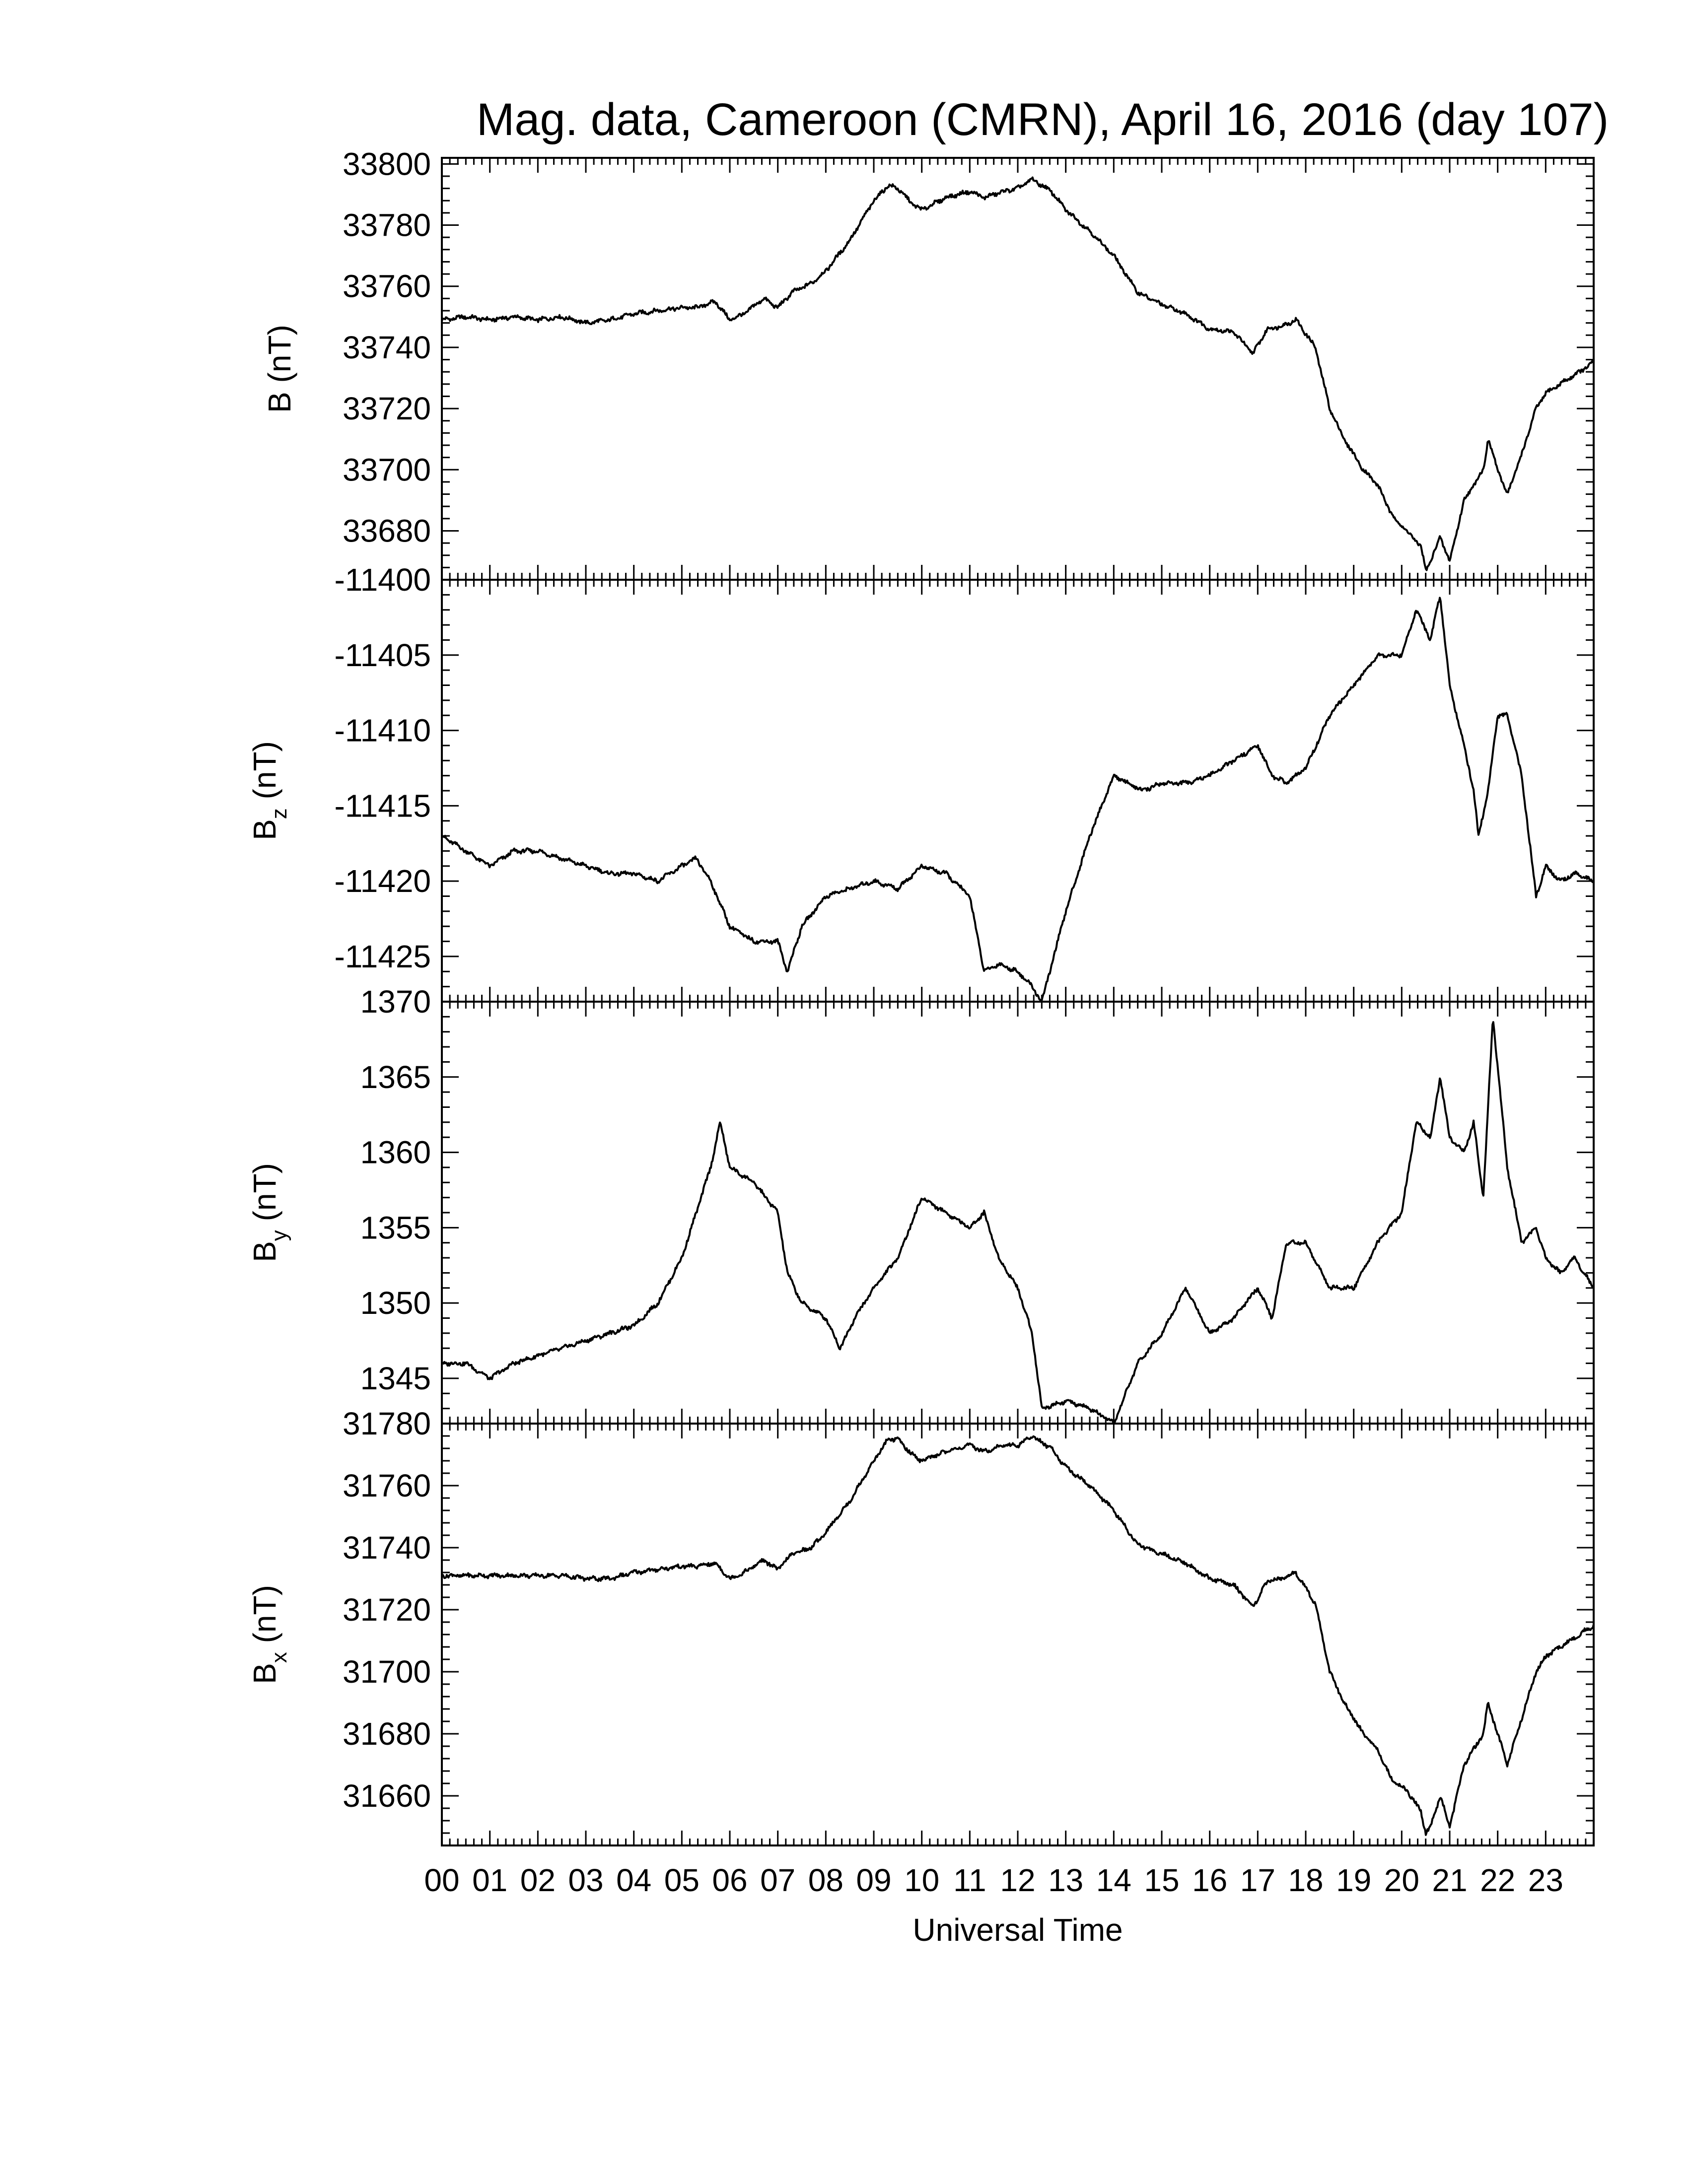 Image resolution: width=1688 pixels, height=2184 pixels. Describe the element at coordinates (682, 1880) in the screenshot. I see `x-tick-label: 05` at that location.